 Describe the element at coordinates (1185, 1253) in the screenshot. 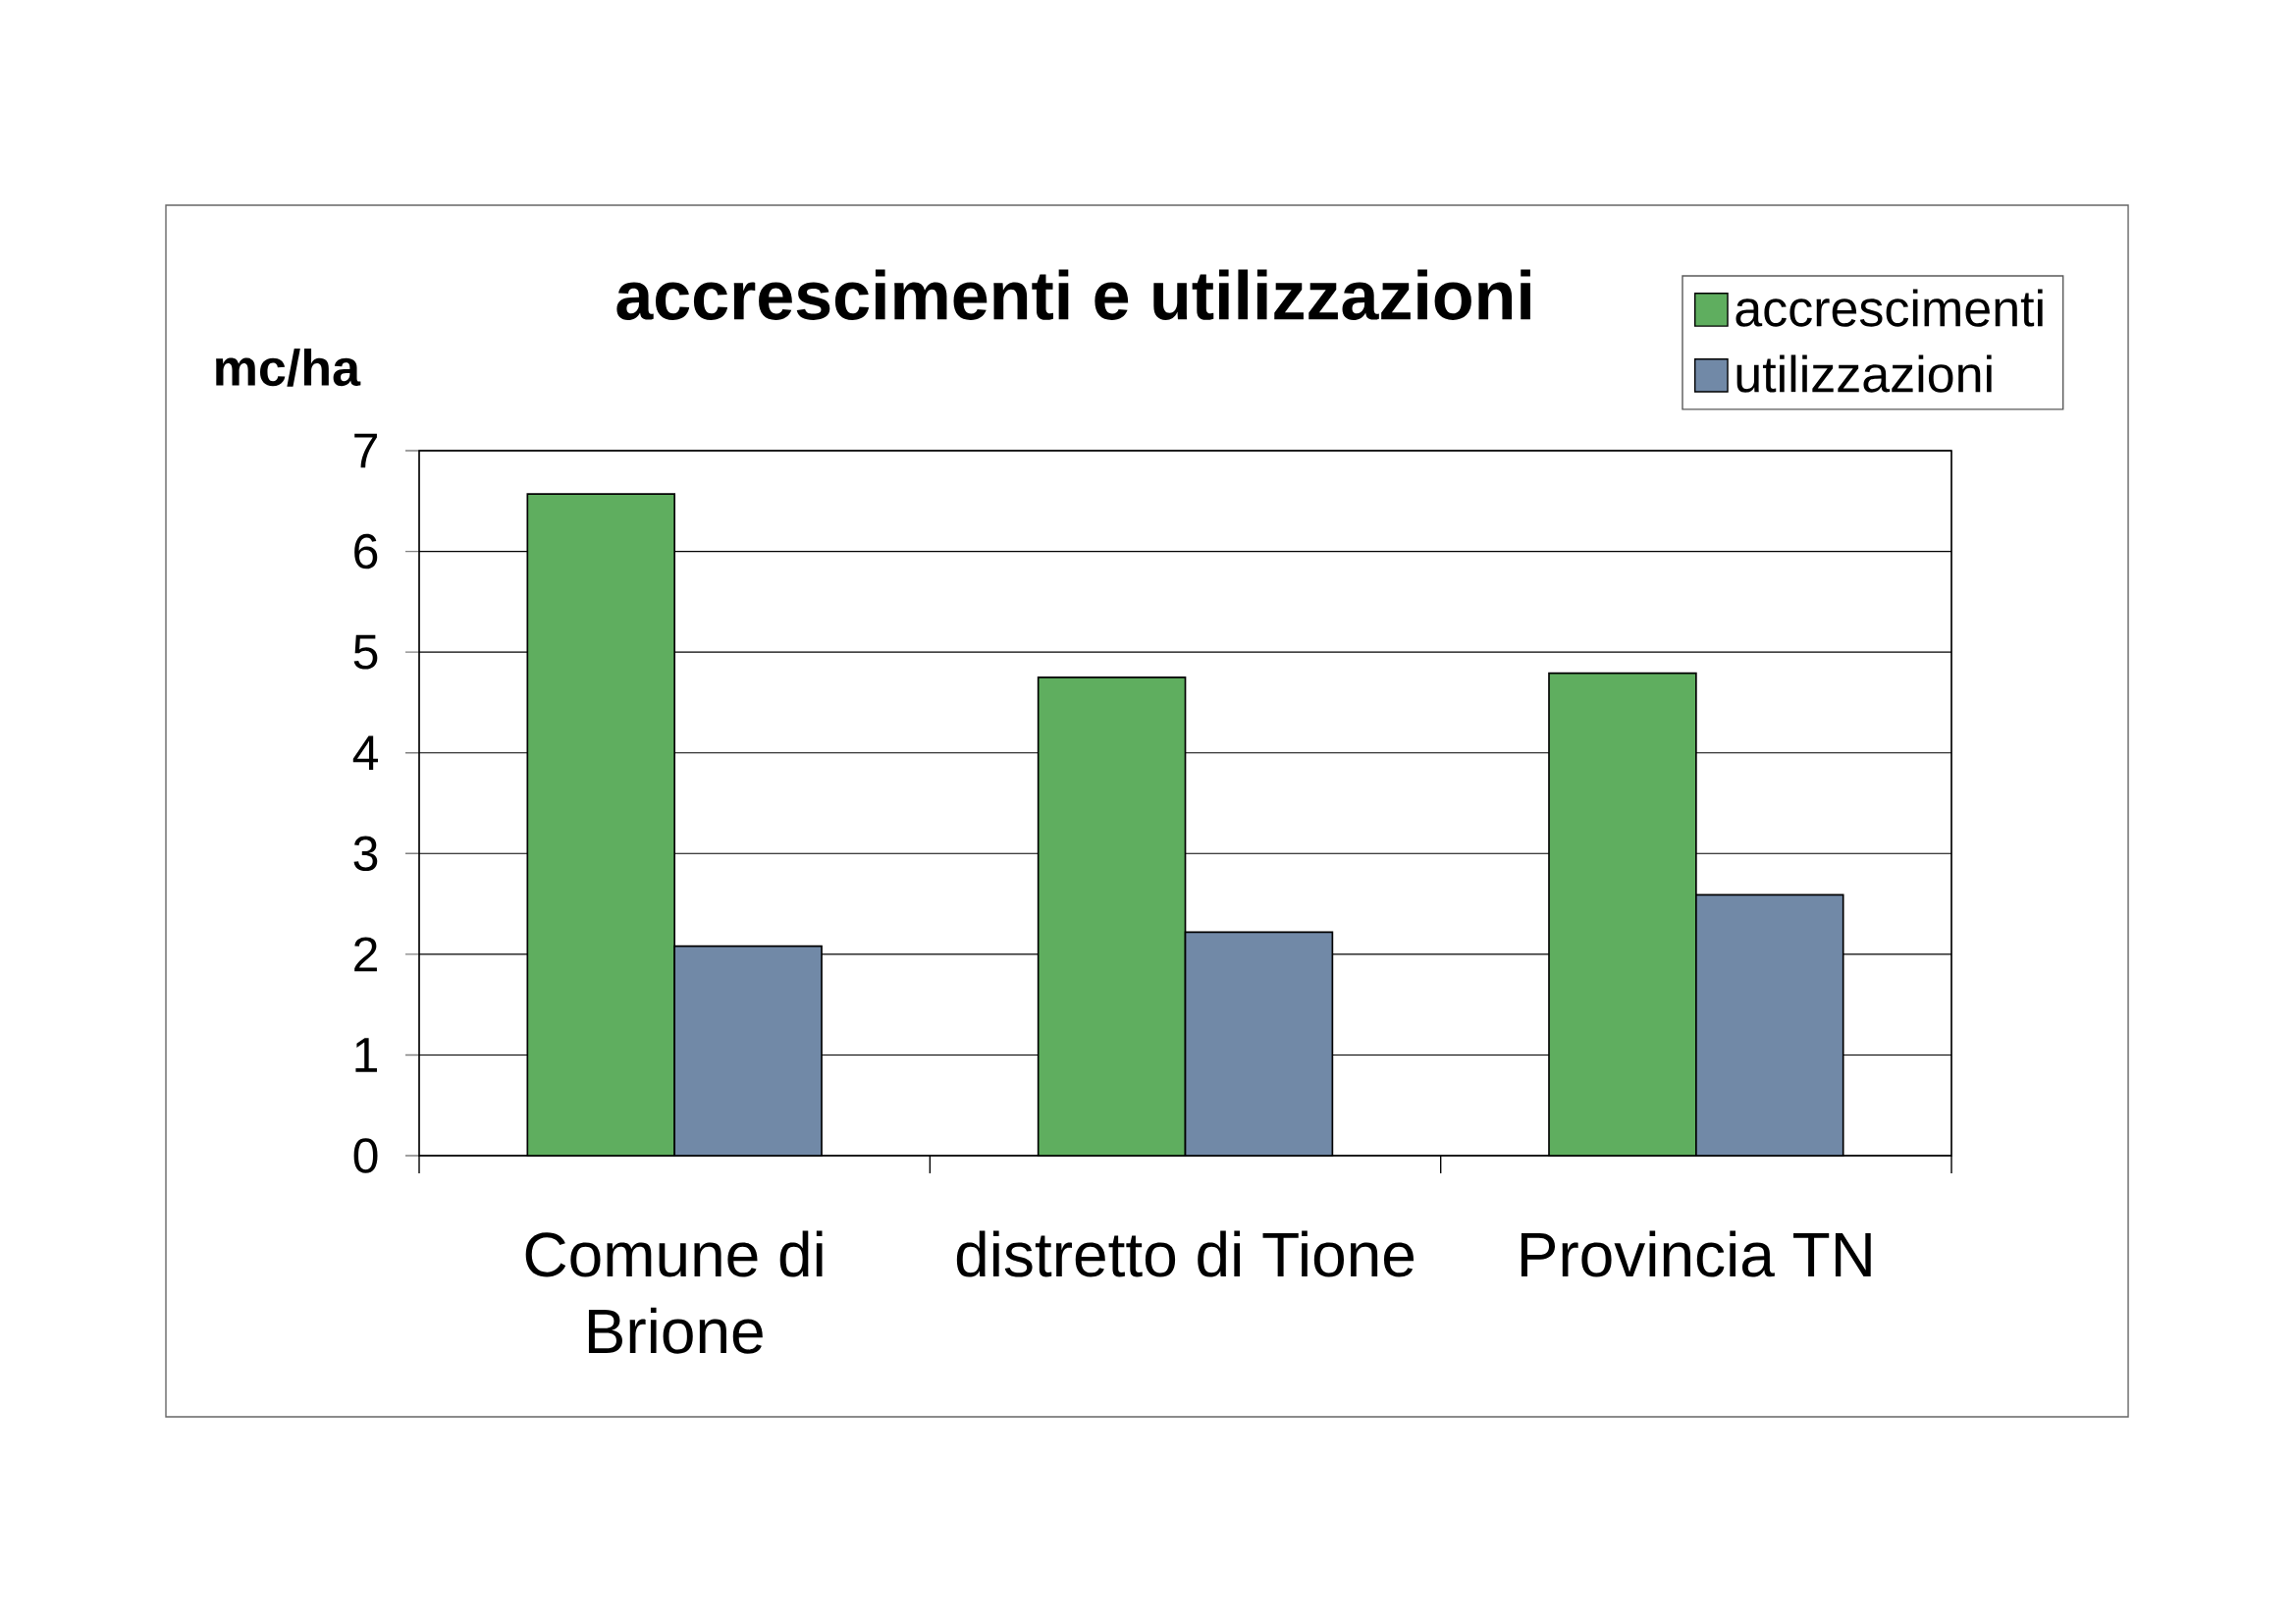

I see `x-tick-label: distretto di Tione` at that location.